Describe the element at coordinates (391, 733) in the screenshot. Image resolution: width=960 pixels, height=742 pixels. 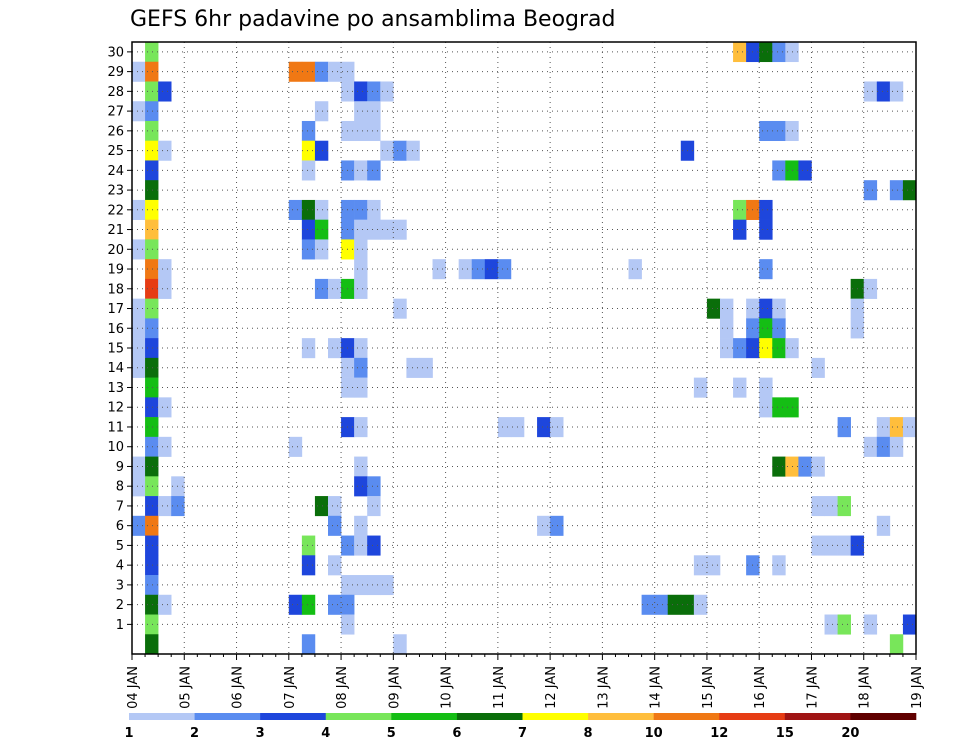
I see `colorbar-tick-label: 5` at that location.